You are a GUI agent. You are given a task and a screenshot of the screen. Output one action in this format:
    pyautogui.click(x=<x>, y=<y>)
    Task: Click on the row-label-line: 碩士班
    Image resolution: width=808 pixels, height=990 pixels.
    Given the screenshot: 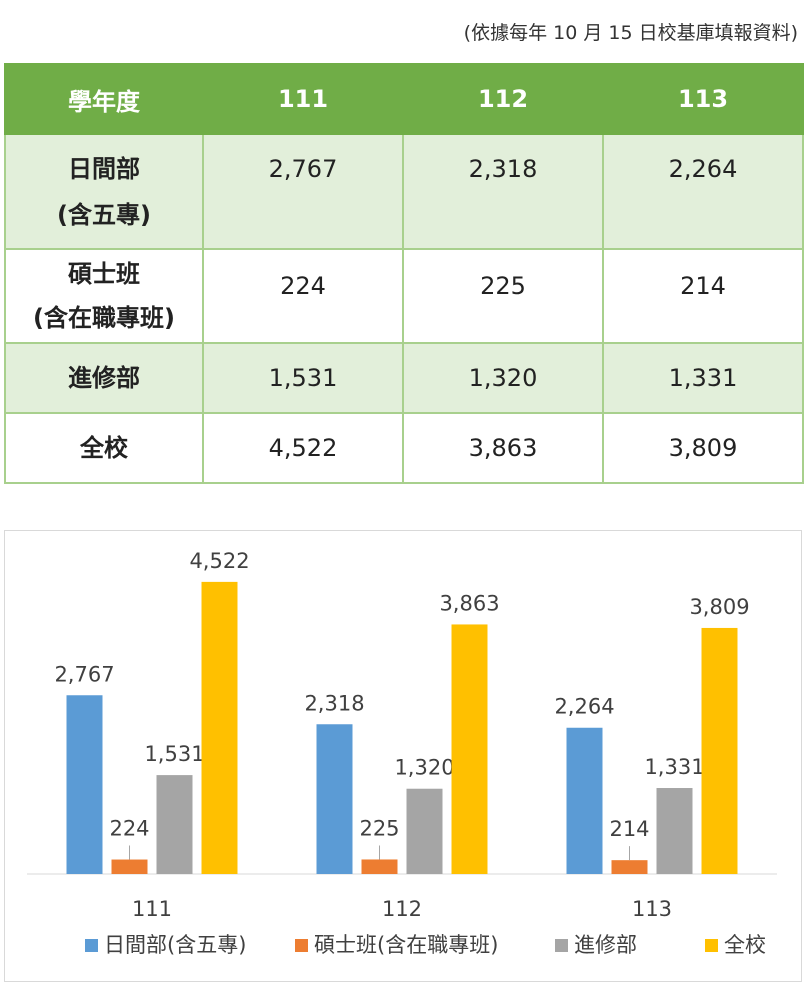 What is the action you would take?
    pyautogui.click(x=104, y=274)
    